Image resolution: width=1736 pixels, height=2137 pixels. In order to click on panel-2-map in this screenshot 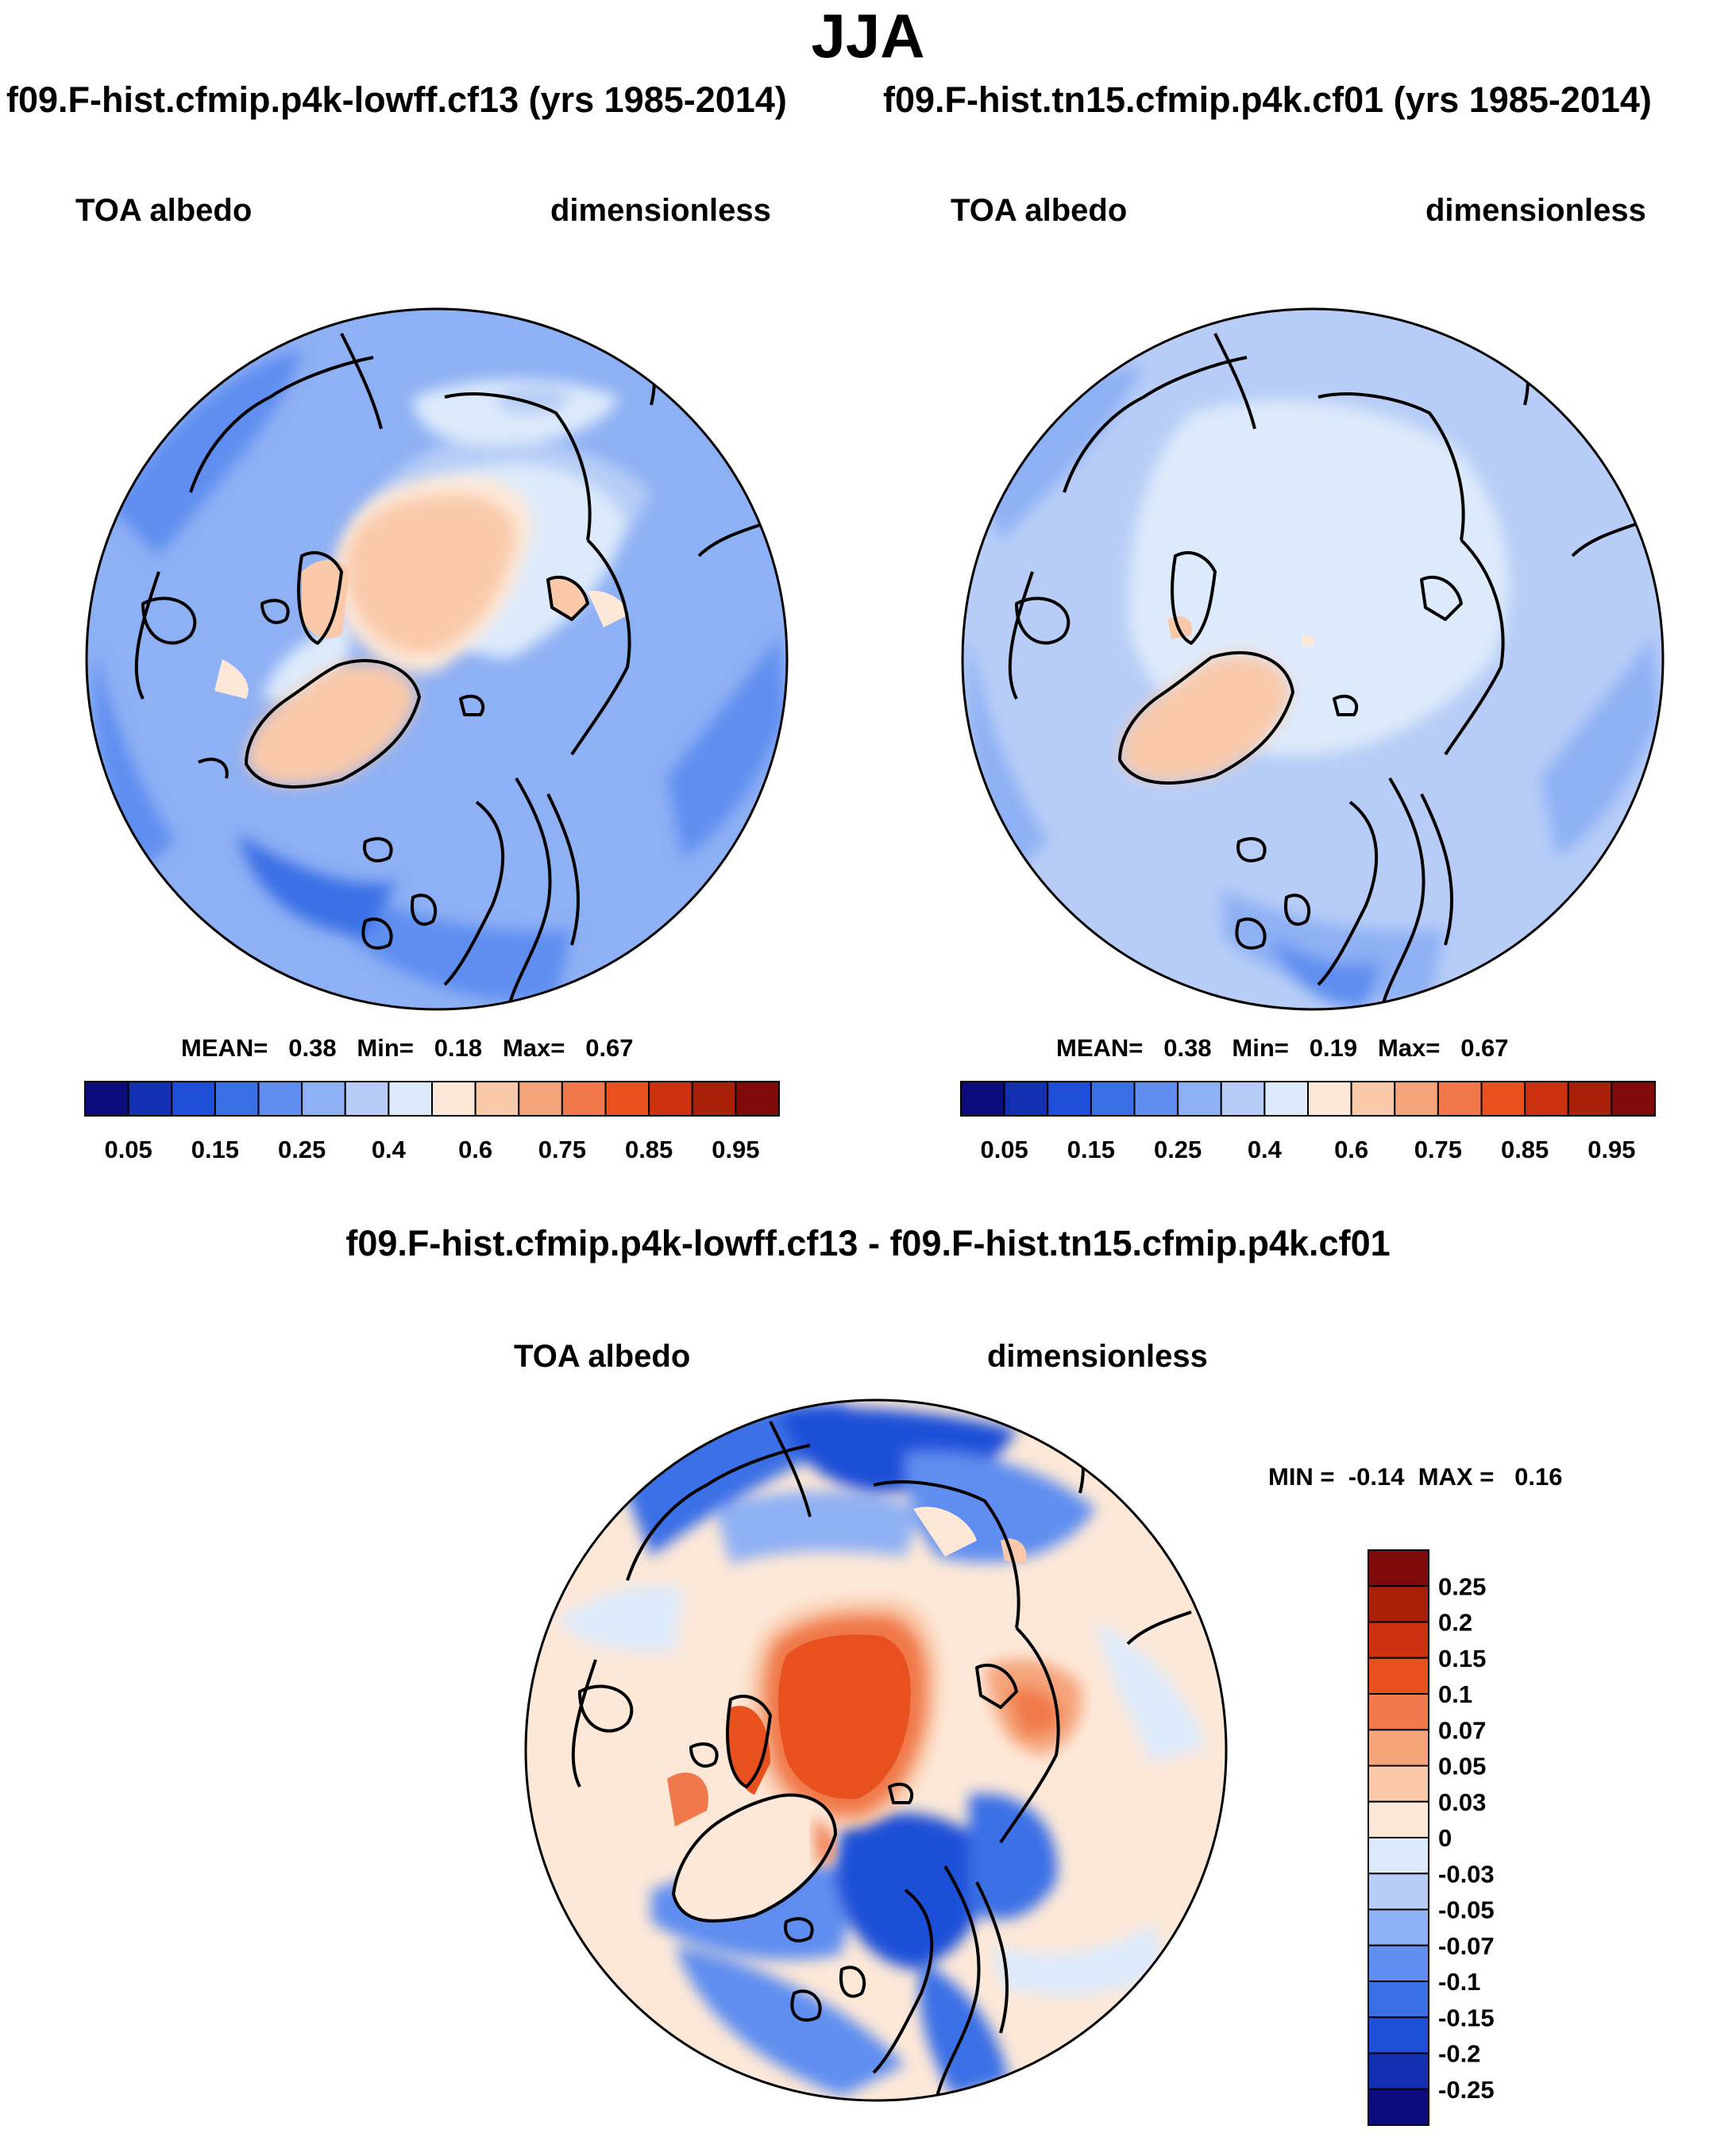, I will do `click(1313, 659)`.